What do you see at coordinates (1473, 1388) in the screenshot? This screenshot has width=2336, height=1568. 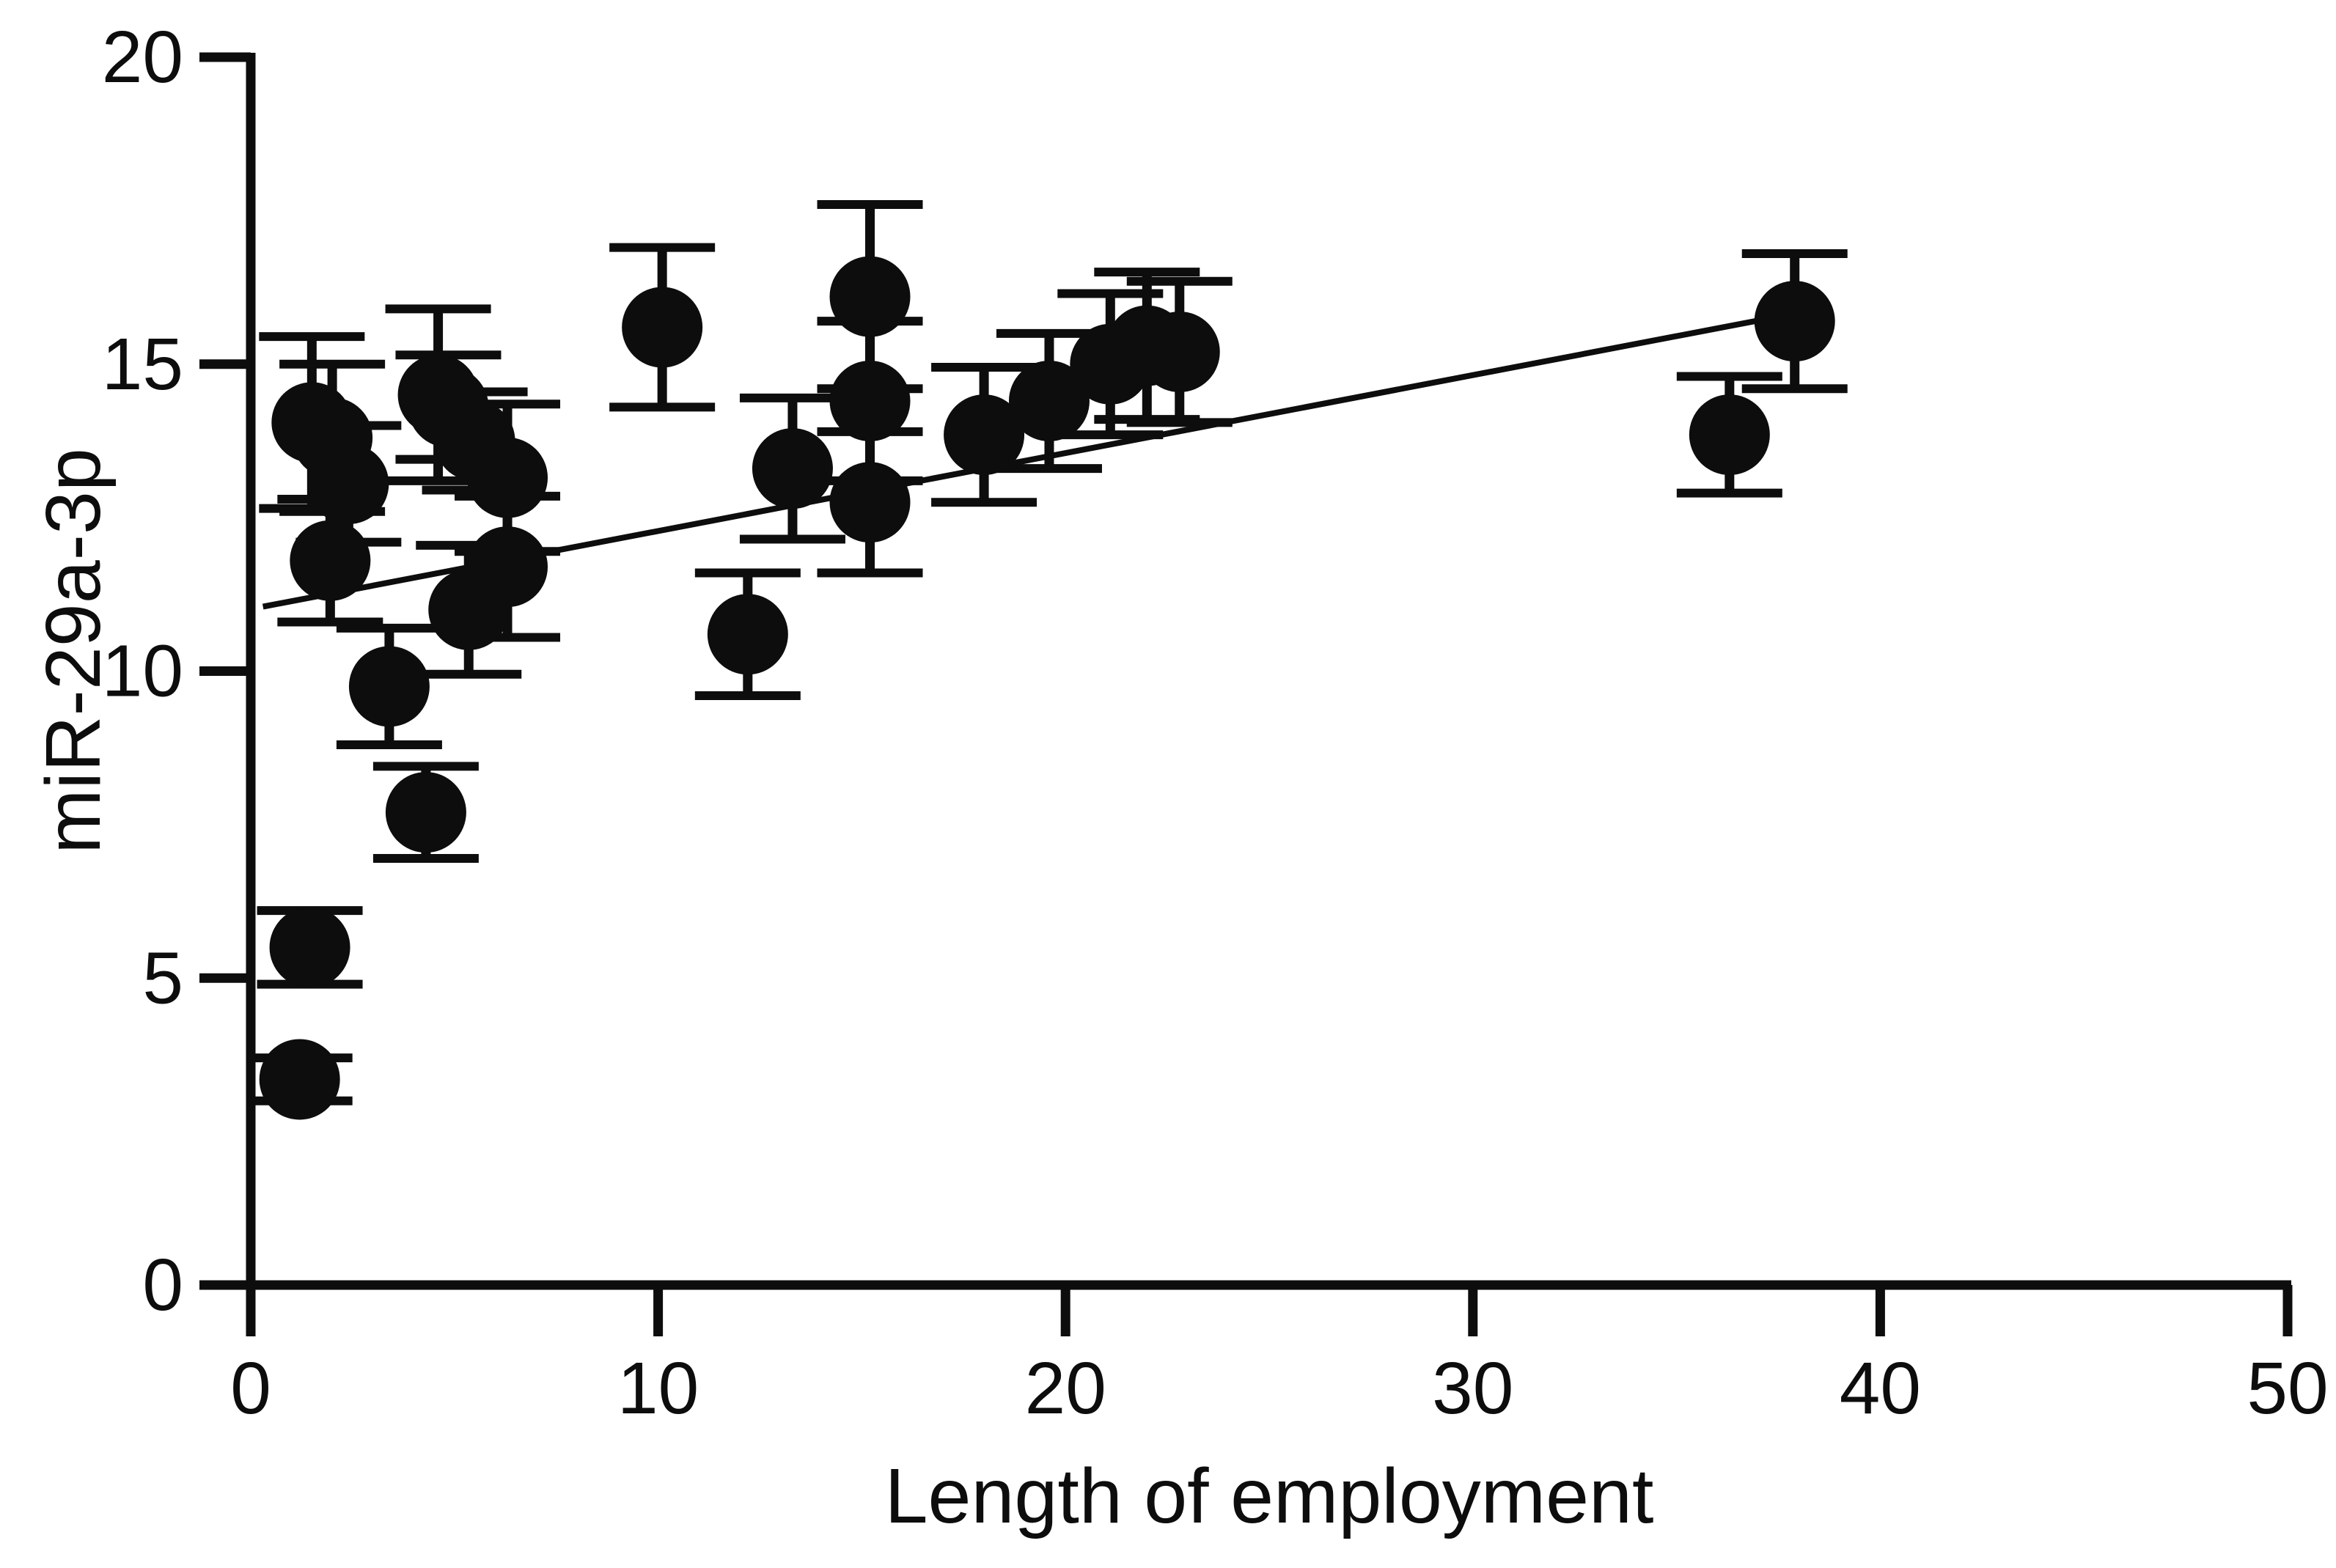 I see `x-tick-label: 30` at bounding box center [1473, 1388].